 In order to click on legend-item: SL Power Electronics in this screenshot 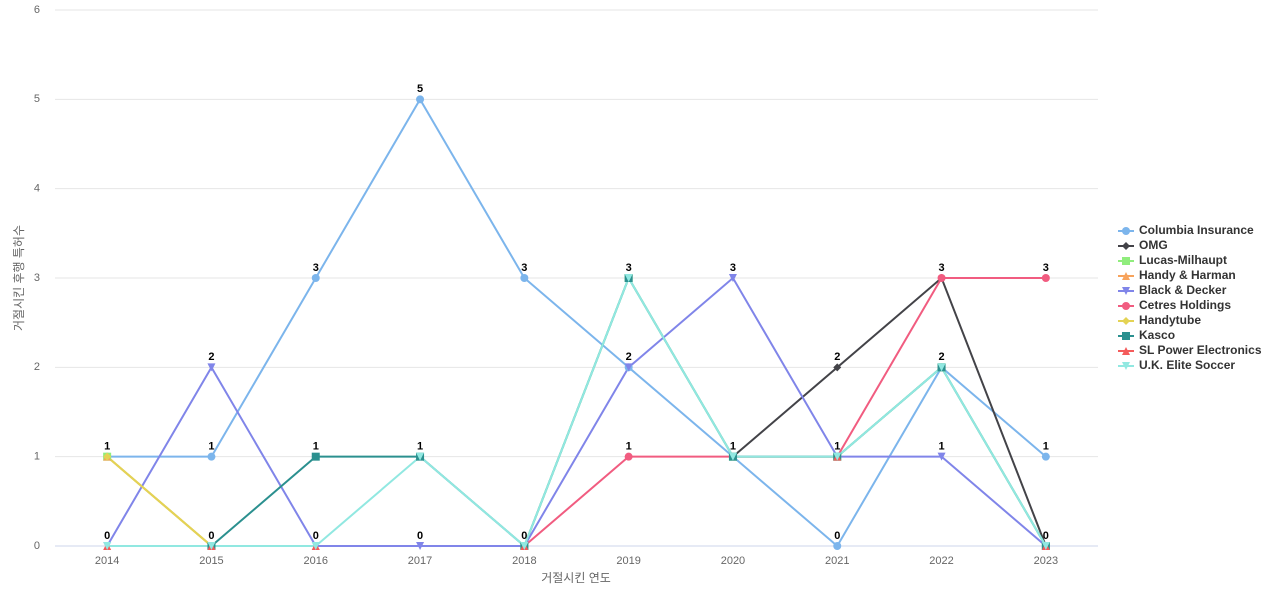, I will do `click(1190, 350)`.